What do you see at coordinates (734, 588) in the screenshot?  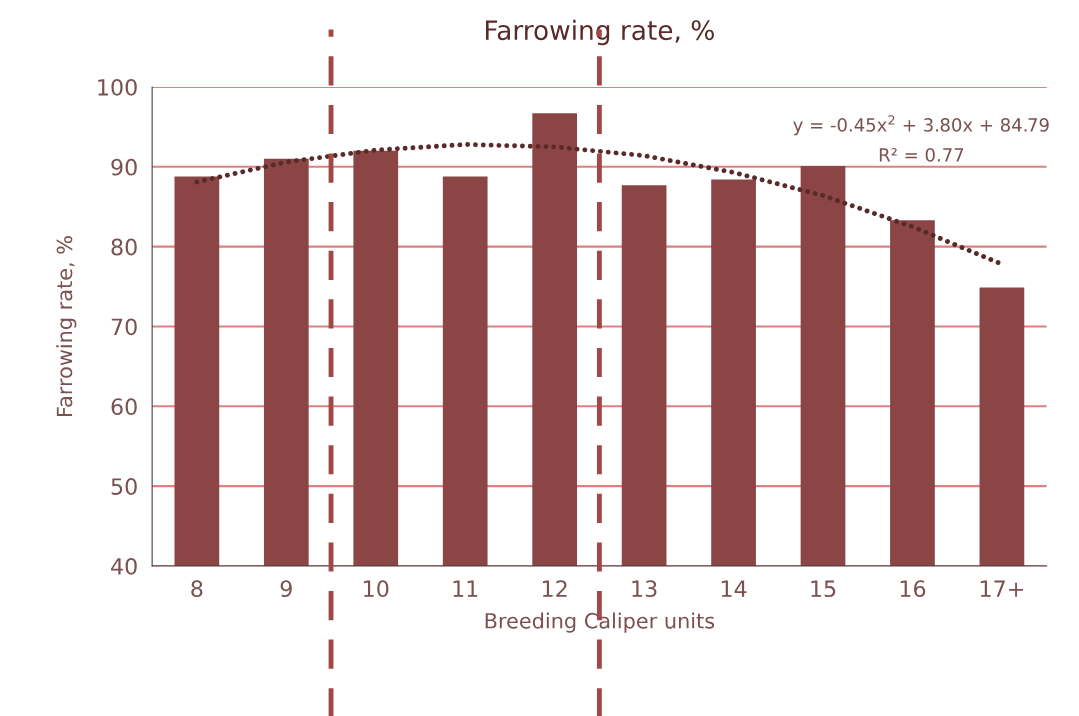 I see `x-tick-label: 14` at bounding box center [734, 588].